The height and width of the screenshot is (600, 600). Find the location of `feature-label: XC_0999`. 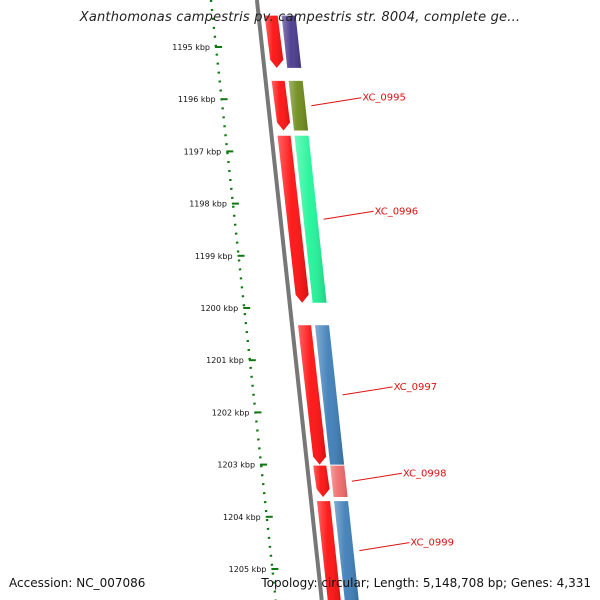

feature-label: XC_0999 is located at coordinates (432, 543).